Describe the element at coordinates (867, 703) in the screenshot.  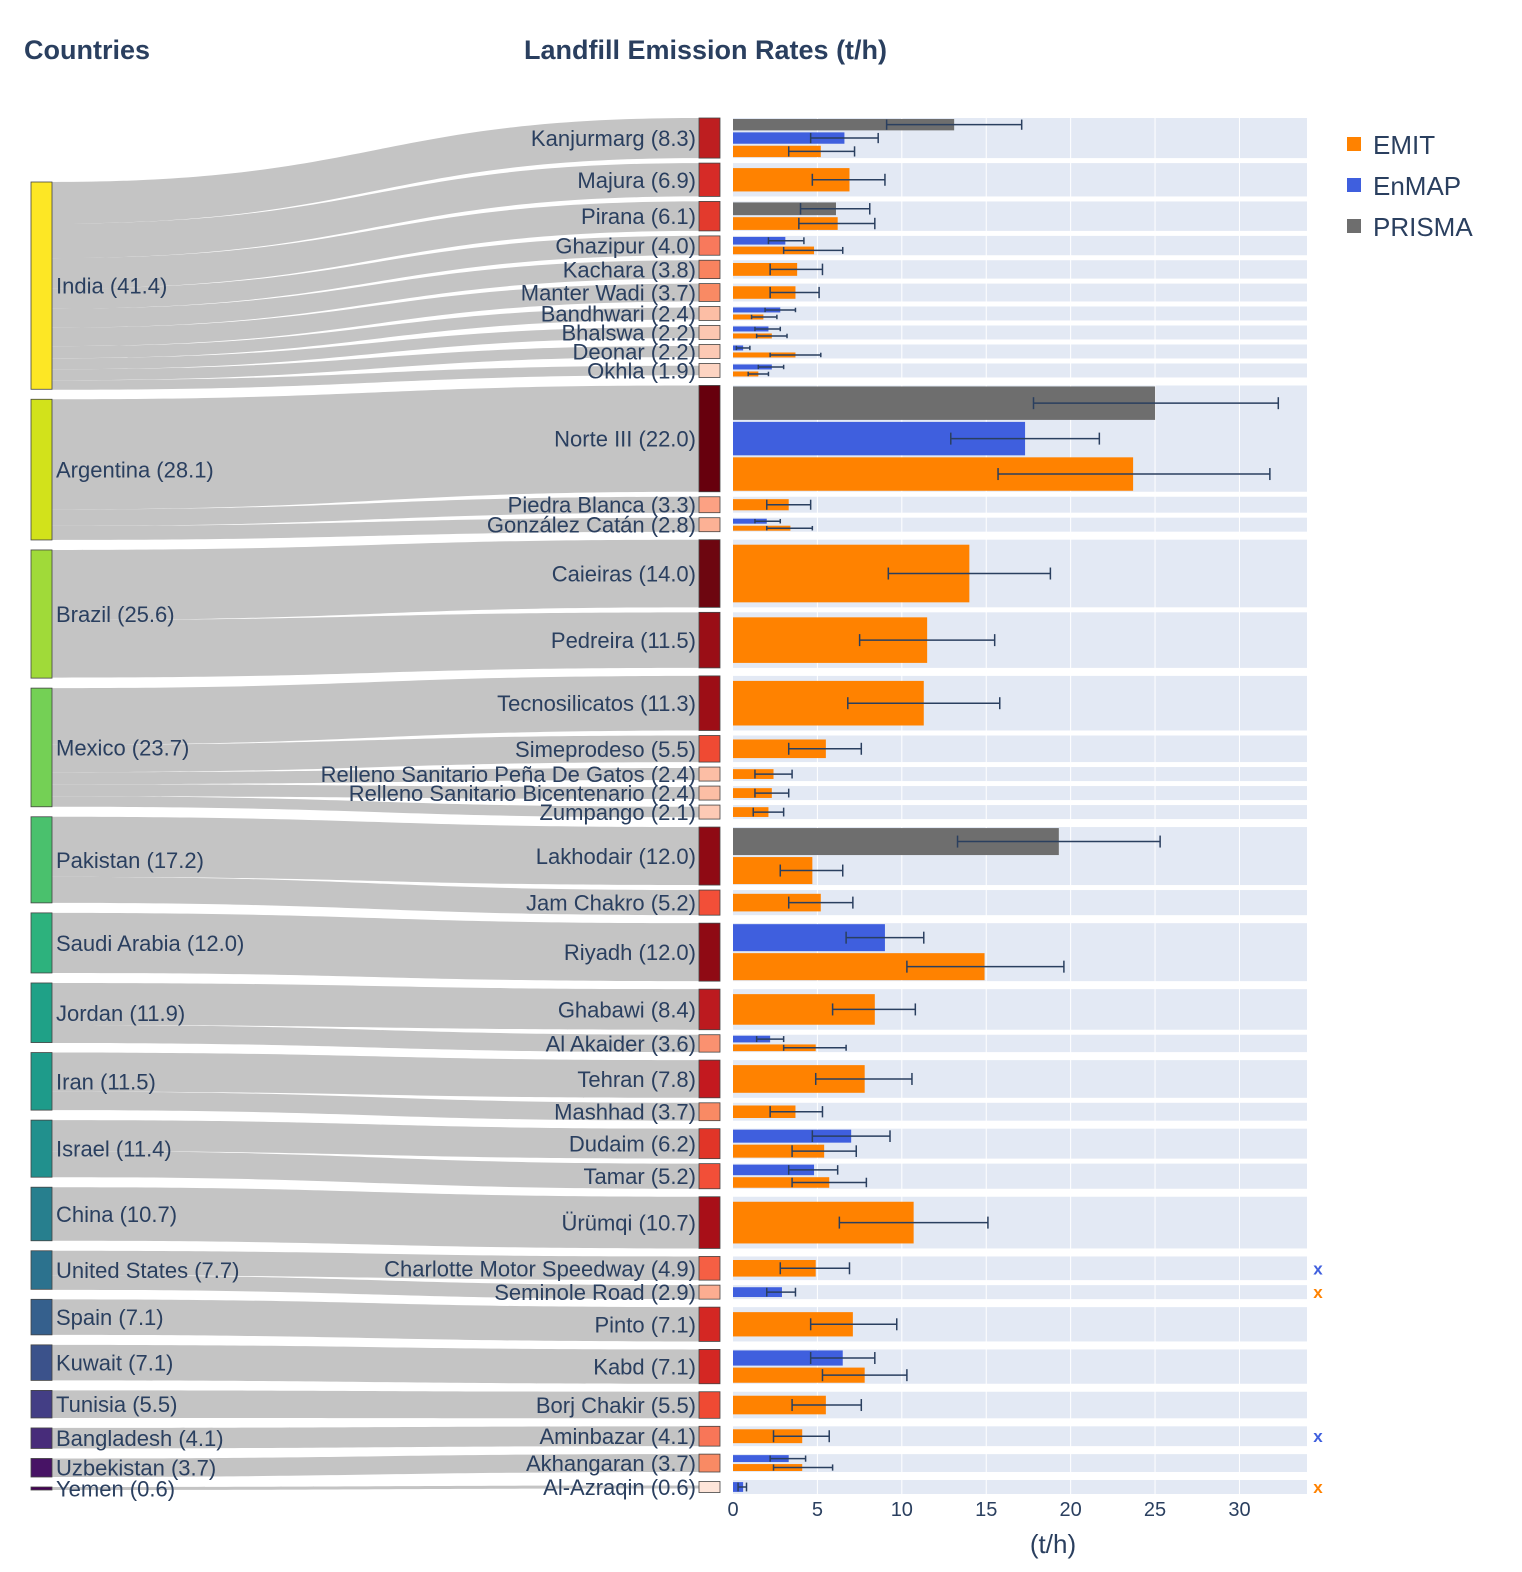
I see `bar-tecnosilicatos-11-3-emit` at that location.